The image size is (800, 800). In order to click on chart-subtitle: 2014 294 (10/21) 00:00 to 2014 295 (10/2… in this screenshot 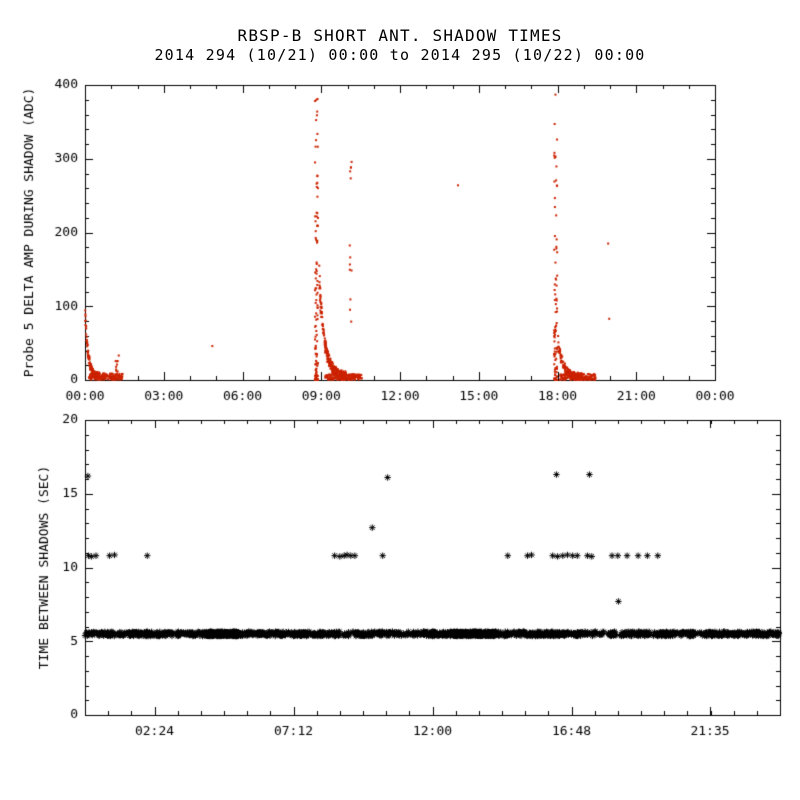, I will do `click(400, 55)`.